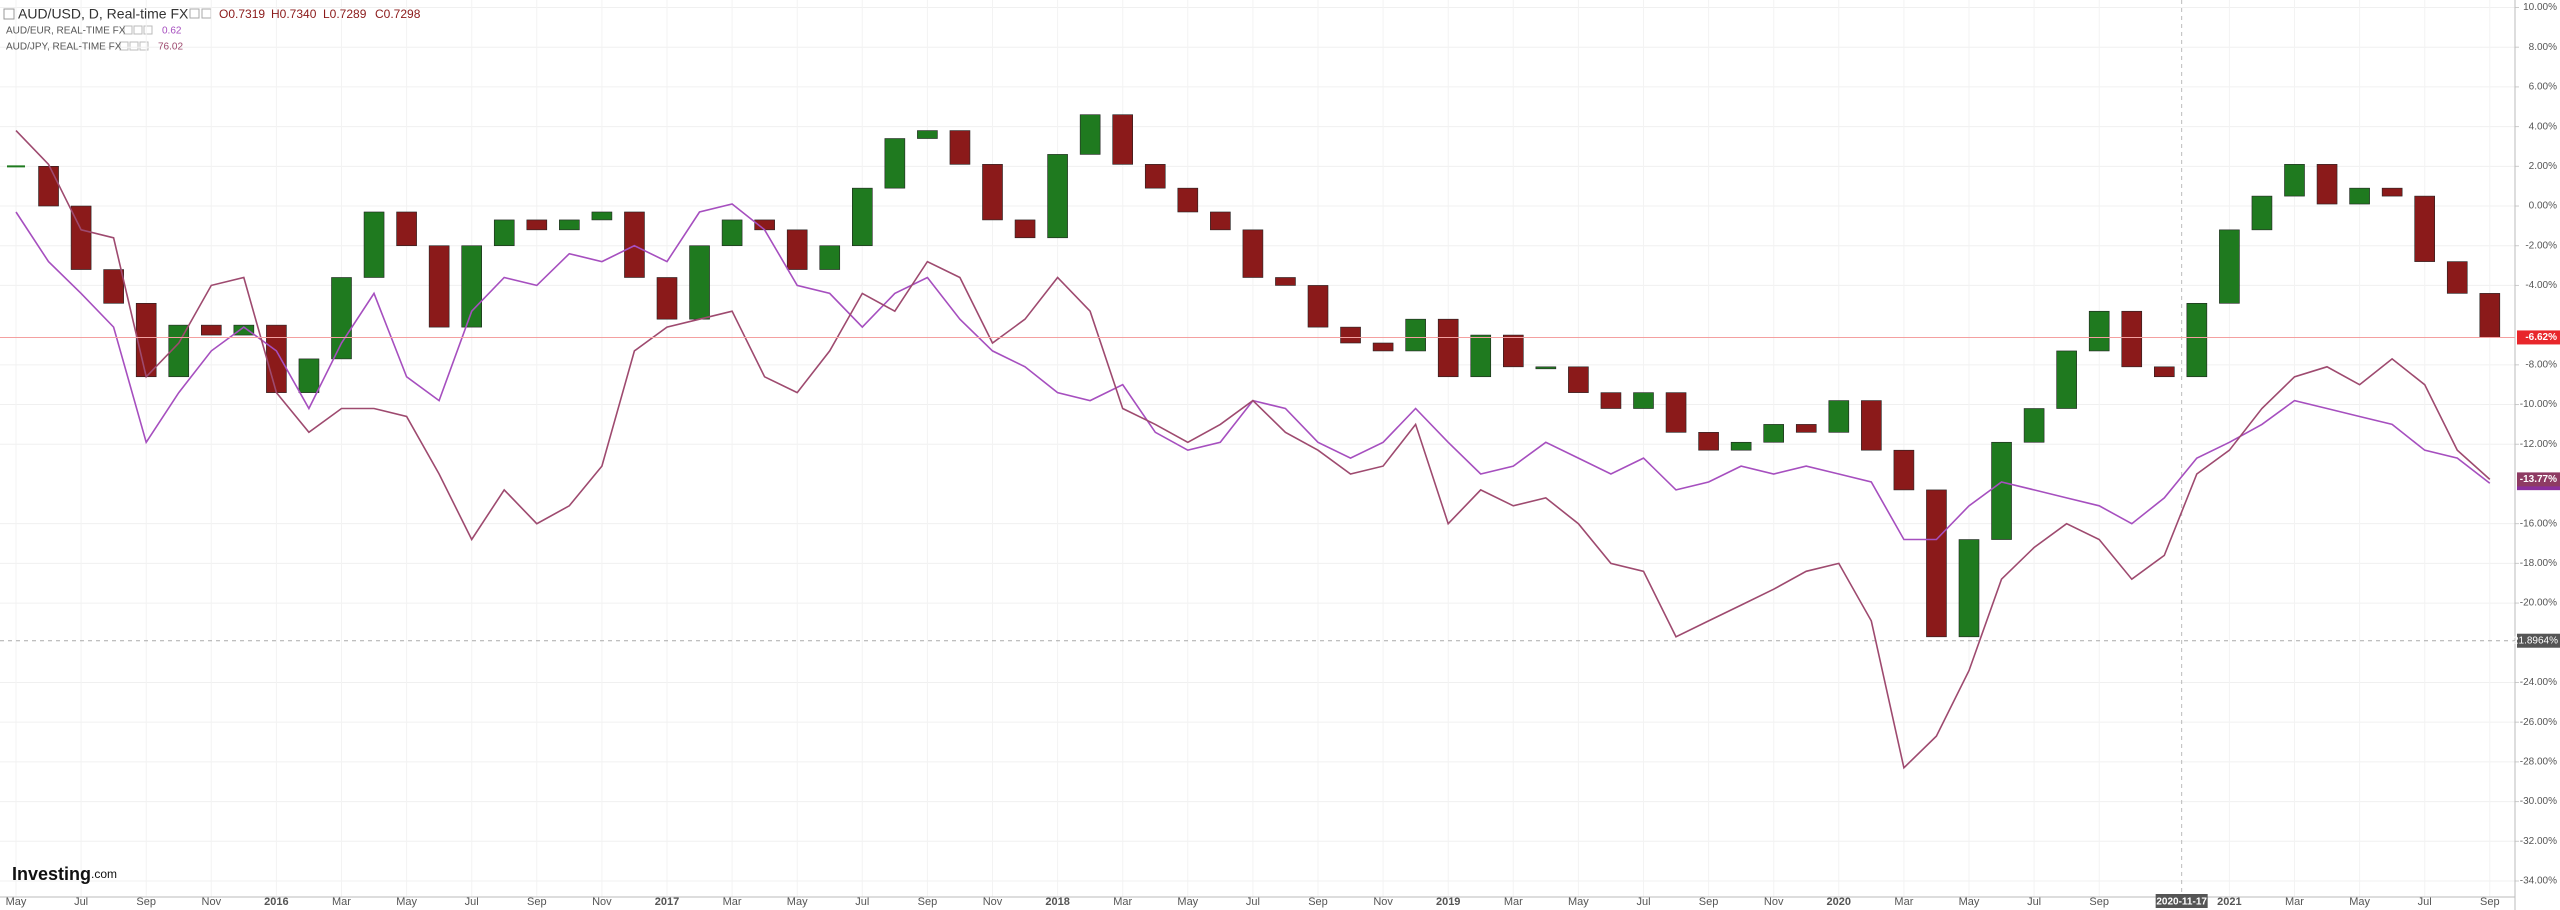 The width and height of the screenshot is (2560, 910). I want to click on legend-value: 0.62, so click(172, 31).